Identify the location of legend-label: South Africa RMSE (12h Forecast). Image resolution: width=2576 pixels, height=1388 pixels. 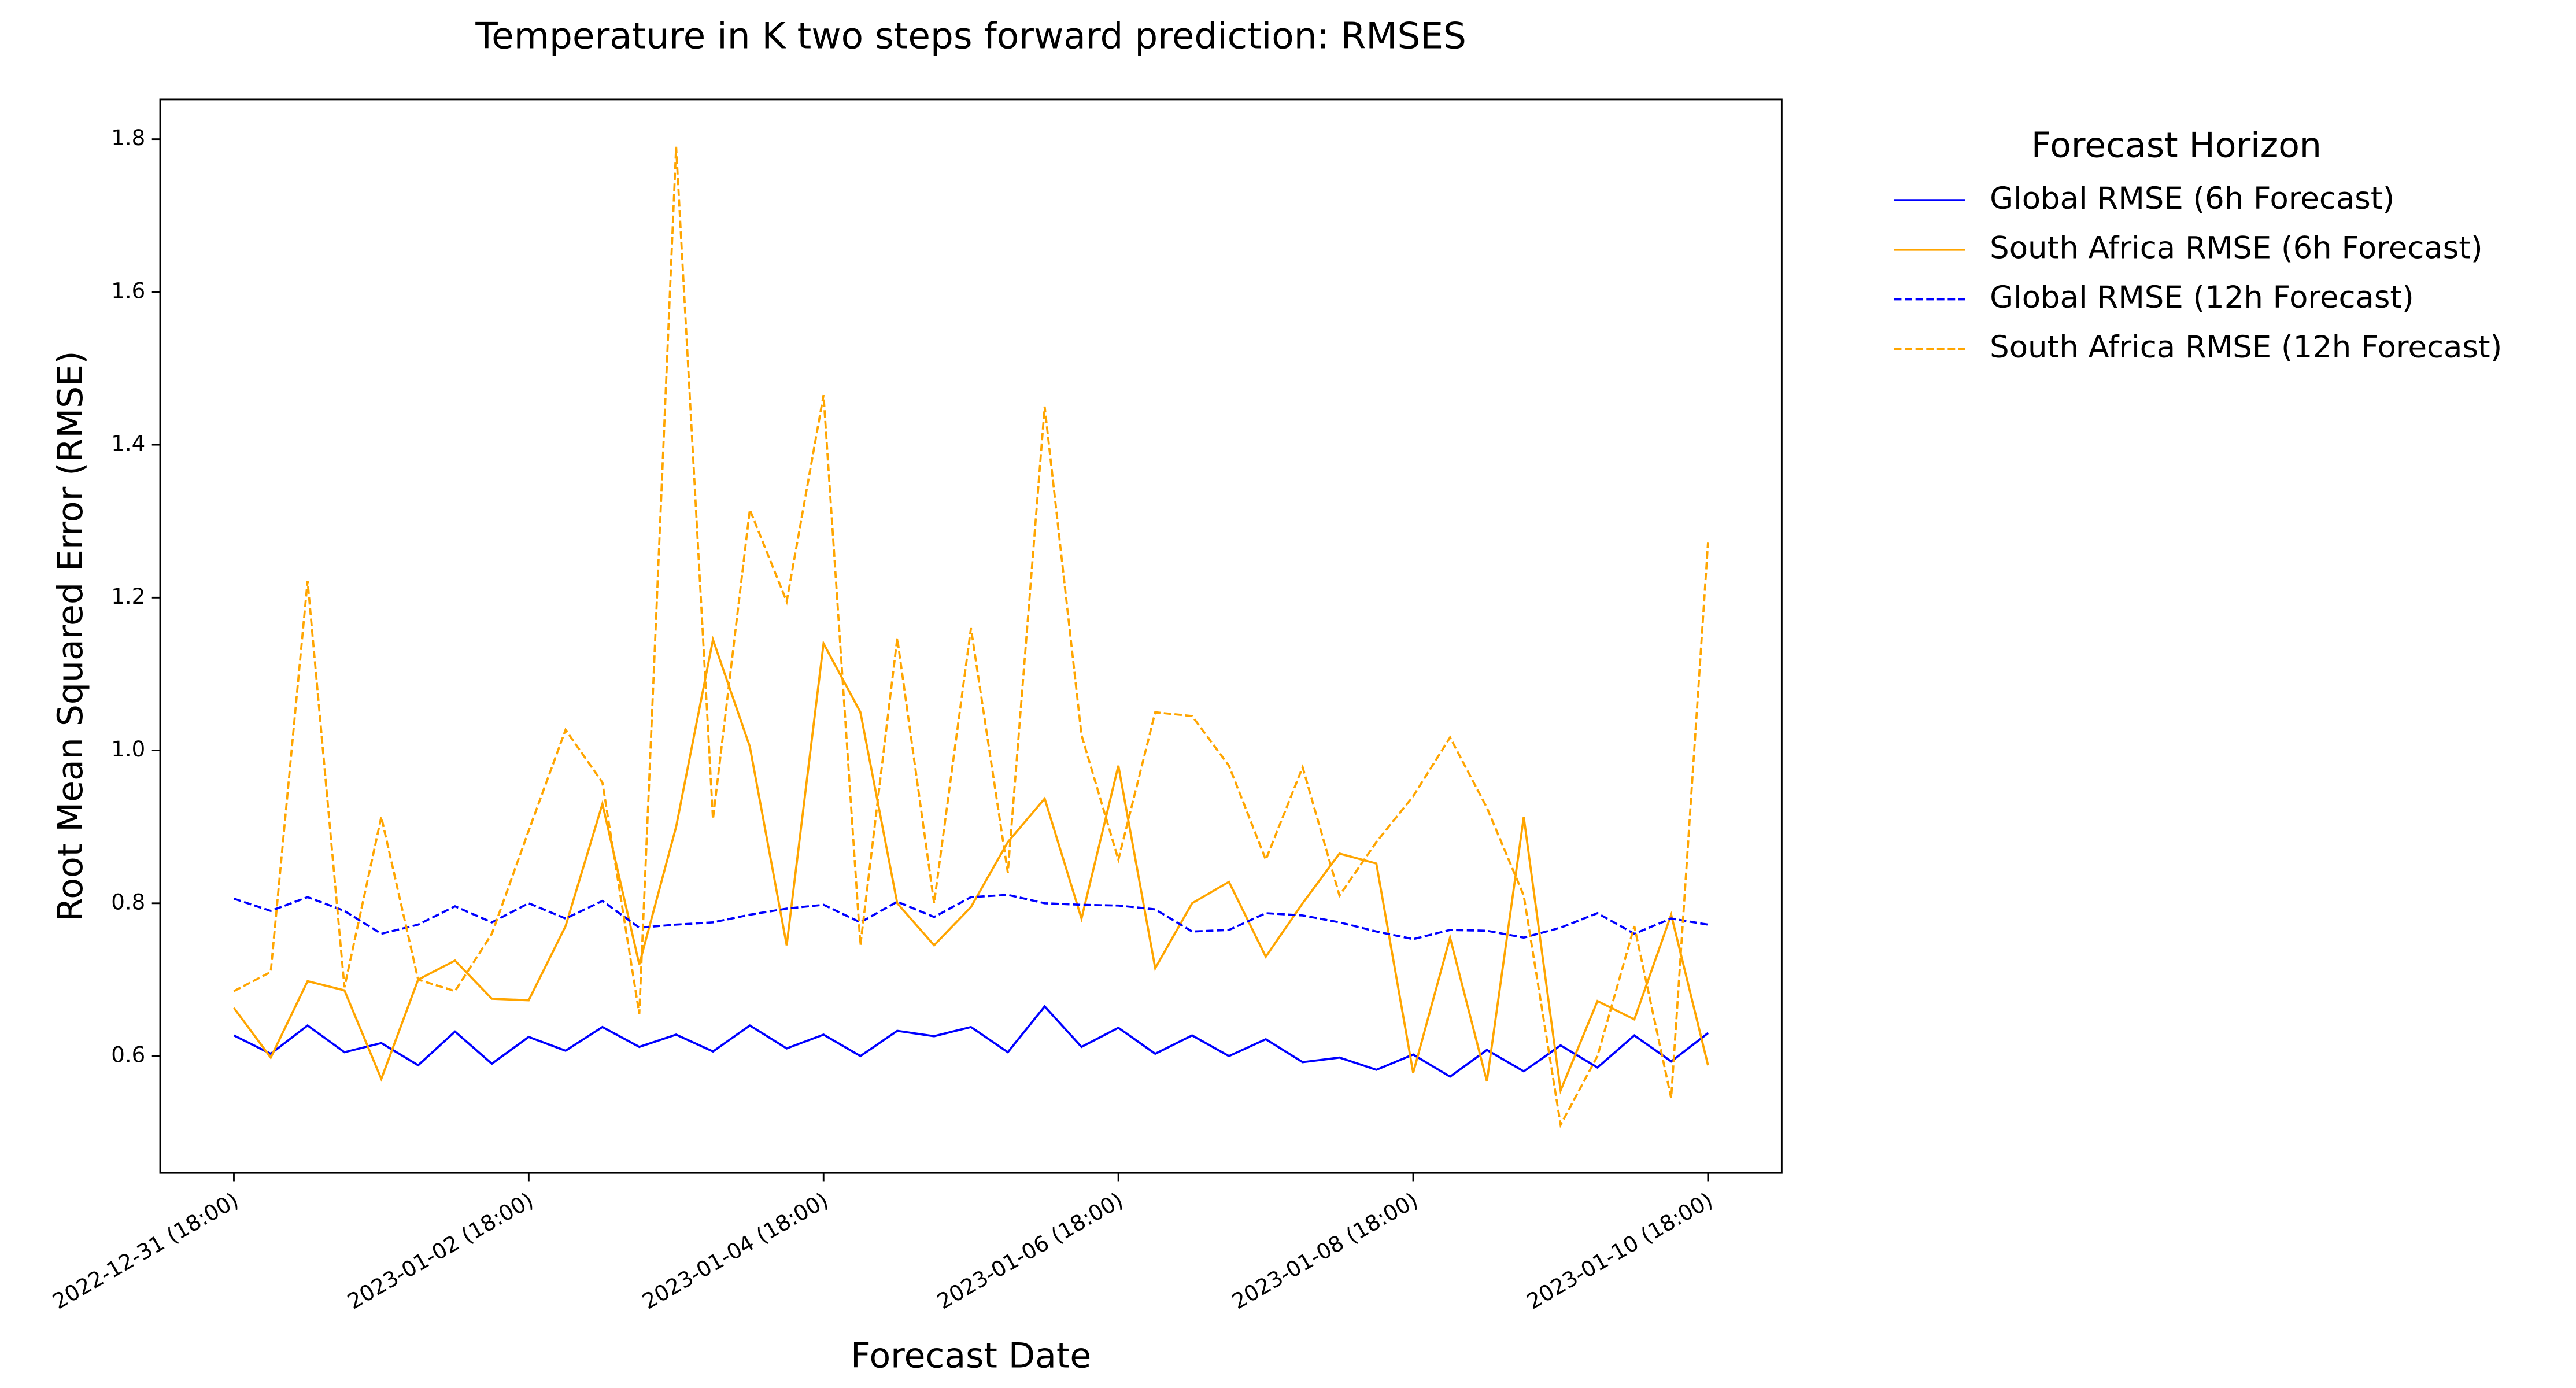
(2246, 348).